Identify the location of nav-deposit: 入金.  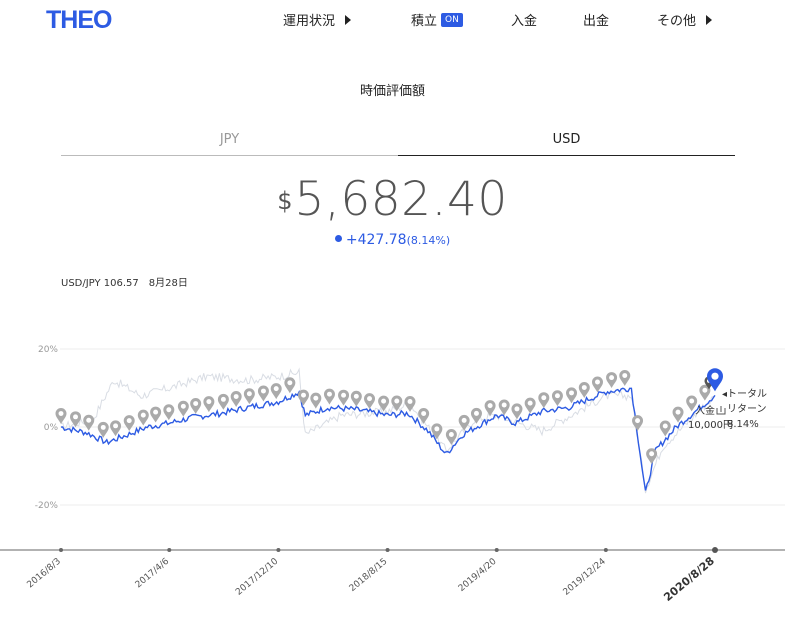
(524, 19).